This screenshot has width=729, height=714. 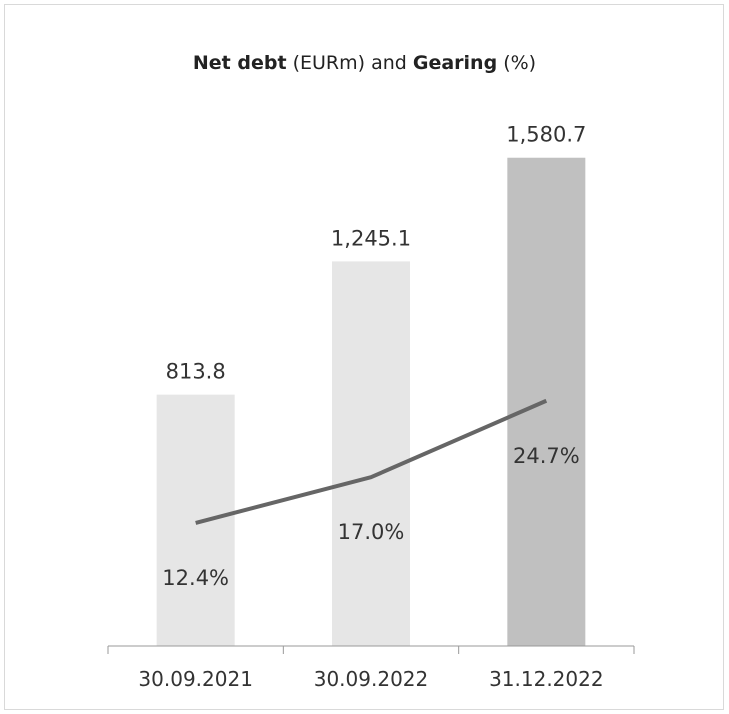 What do you see at coordinates (517, 63) in the screenshot?
I see `title-part-percent: (%)` at bounding box center [517, 63].